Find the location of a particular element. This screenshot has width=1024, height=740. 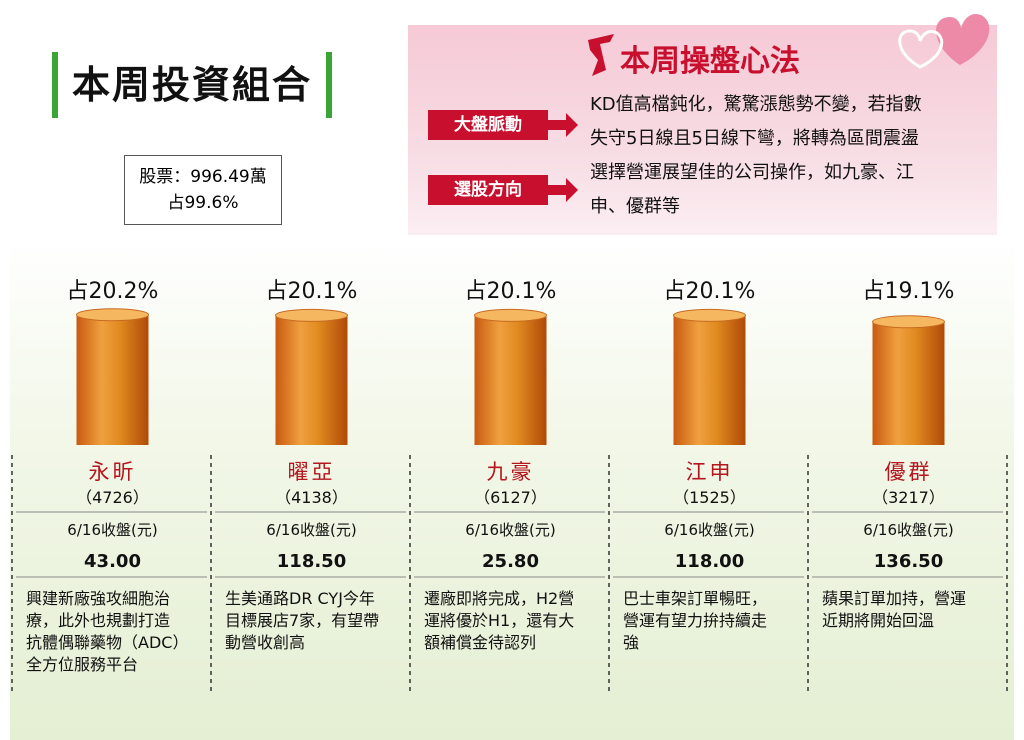

stock-name: 曜亞 is located at coordinates (312, 472).